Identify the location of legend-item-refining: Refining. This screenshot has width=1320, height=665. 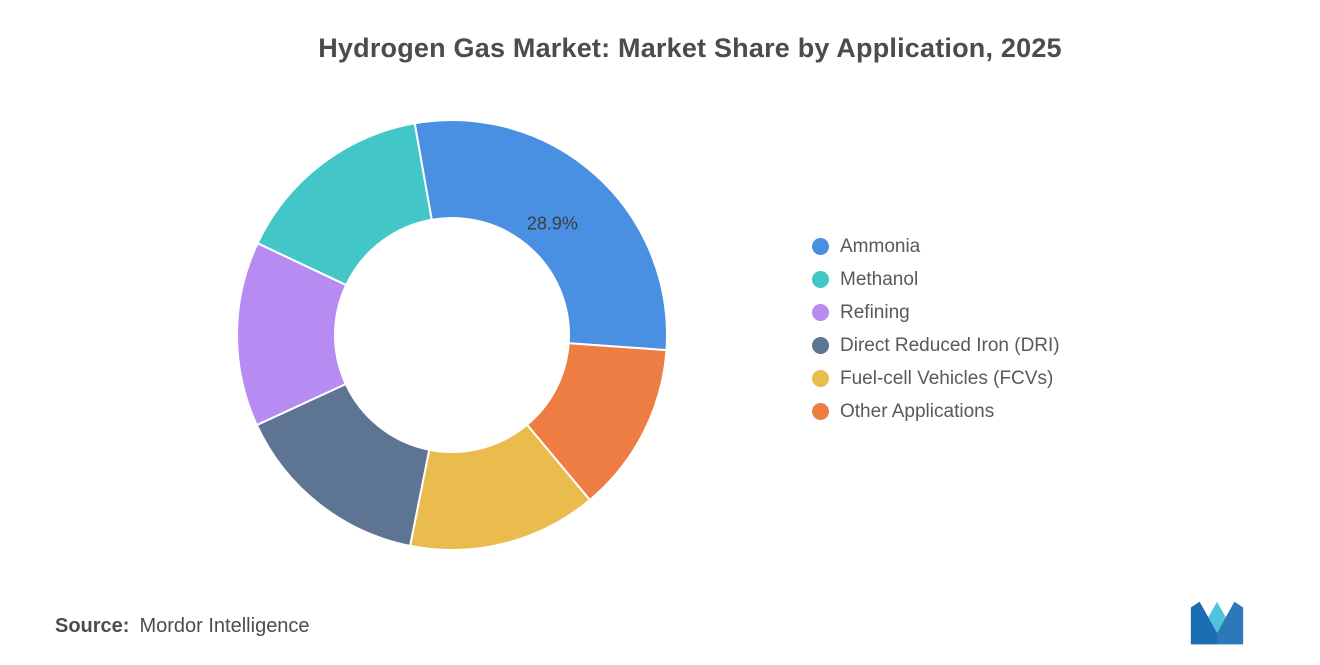
(936, 312).